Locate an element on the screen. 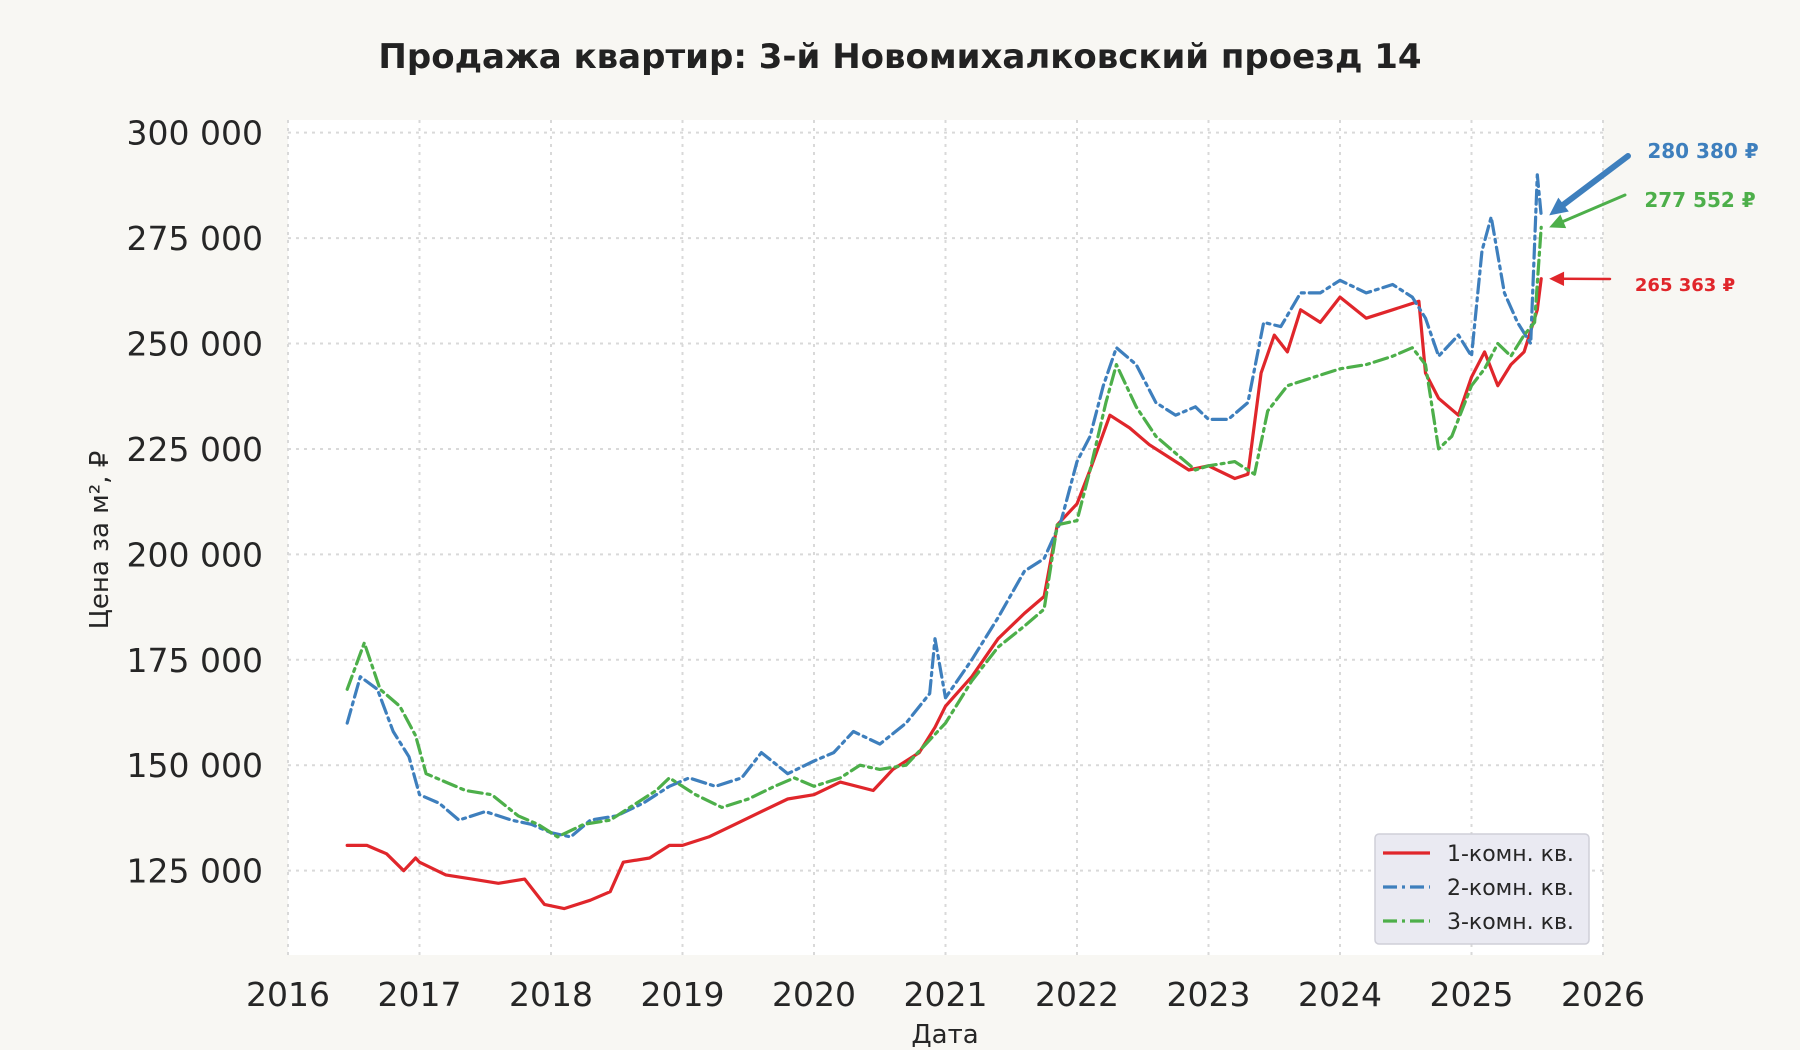  annotation-label: 265 363 ₽ is located at coordinates (1685, 285).